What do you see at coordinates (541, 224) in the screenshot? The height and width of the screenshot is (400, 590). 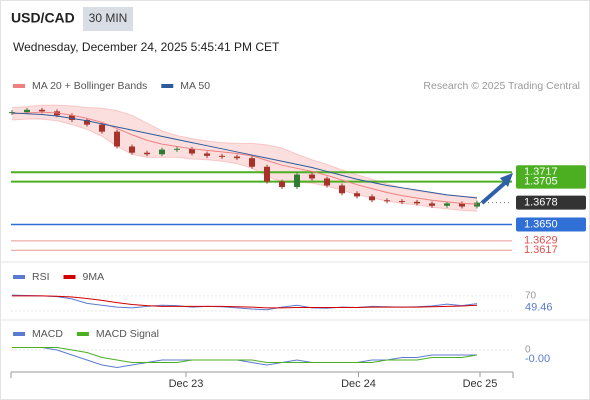 I see `level-label: 1.3650` at bounding box center [541, 224].